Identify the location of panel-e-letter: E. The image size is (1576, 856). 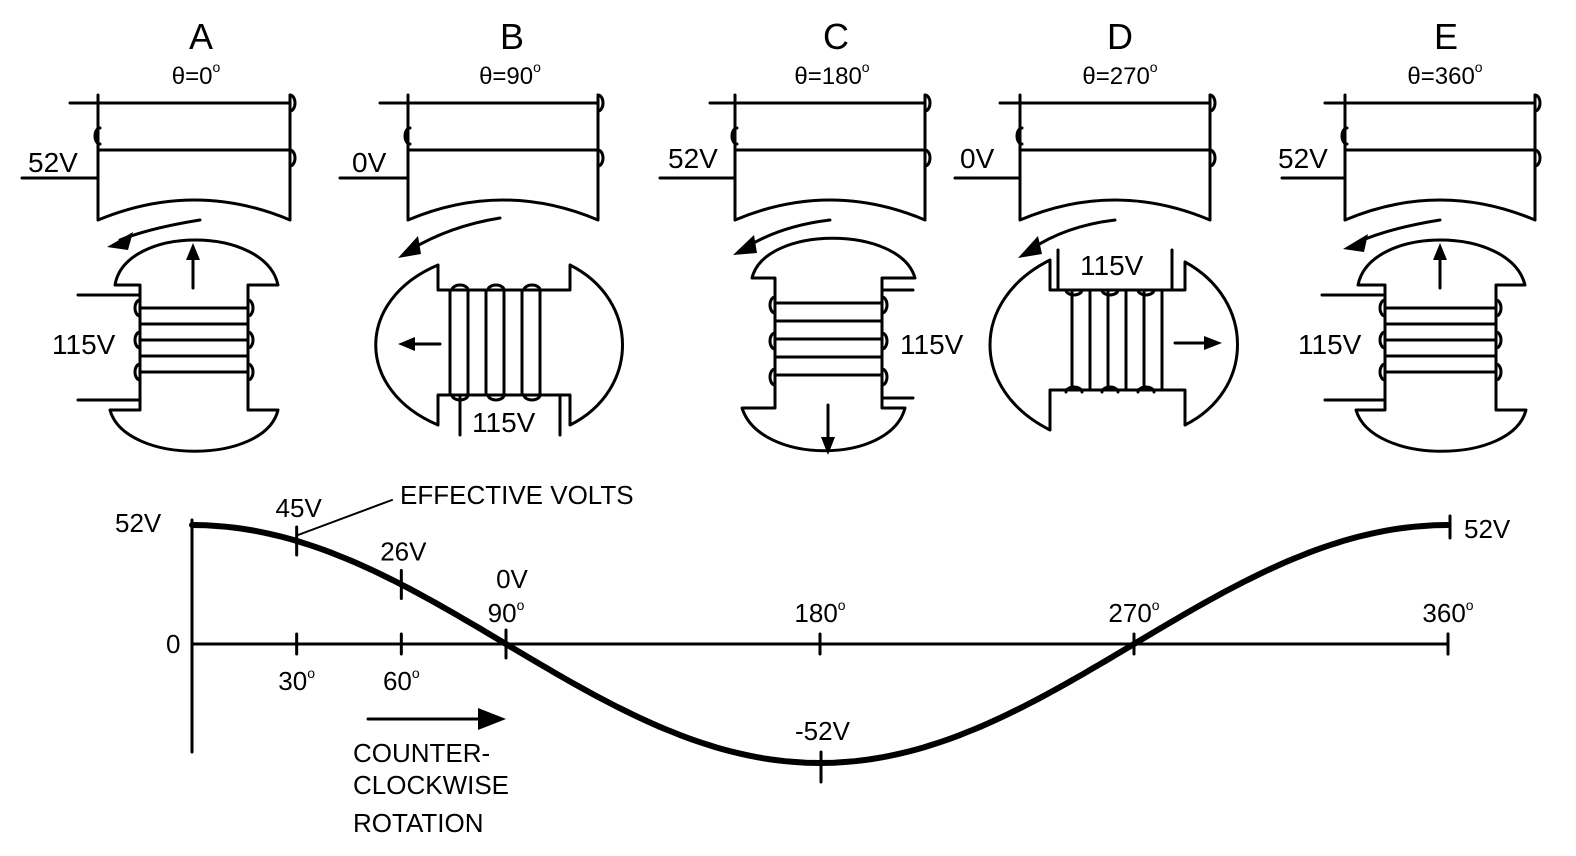
(1446, 36).